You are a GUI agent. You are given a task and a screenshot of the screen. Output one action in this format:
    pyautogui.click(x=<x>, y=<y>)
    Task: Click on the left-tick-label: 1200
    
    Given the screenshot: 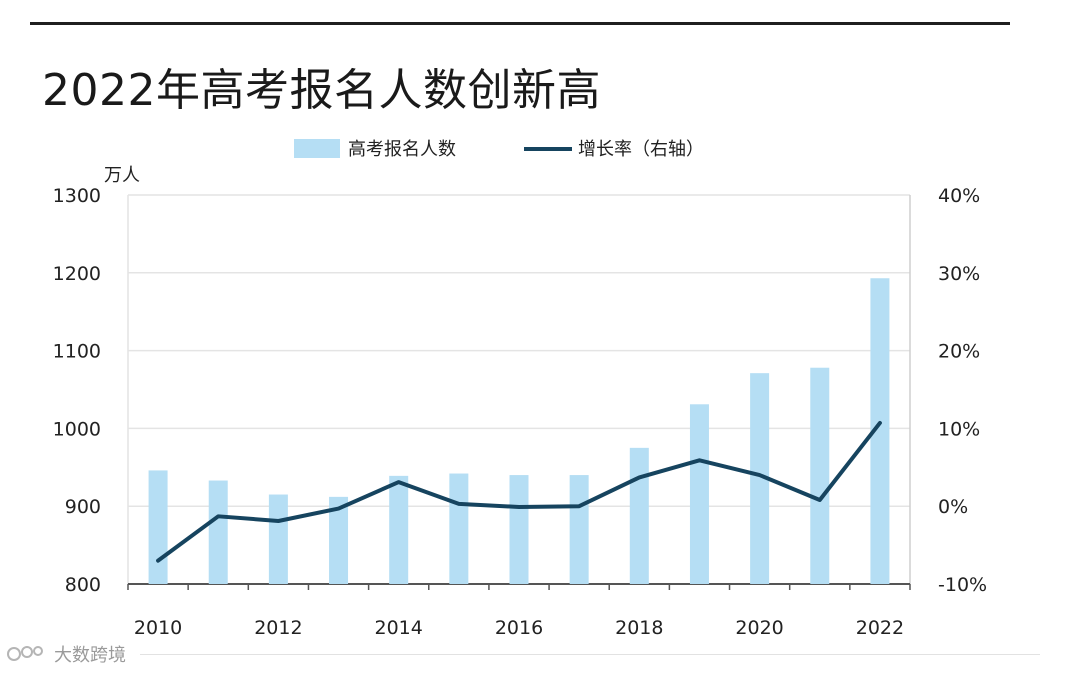 What is the action you would take?
    pyautogui.click(x=77, y=274)
    